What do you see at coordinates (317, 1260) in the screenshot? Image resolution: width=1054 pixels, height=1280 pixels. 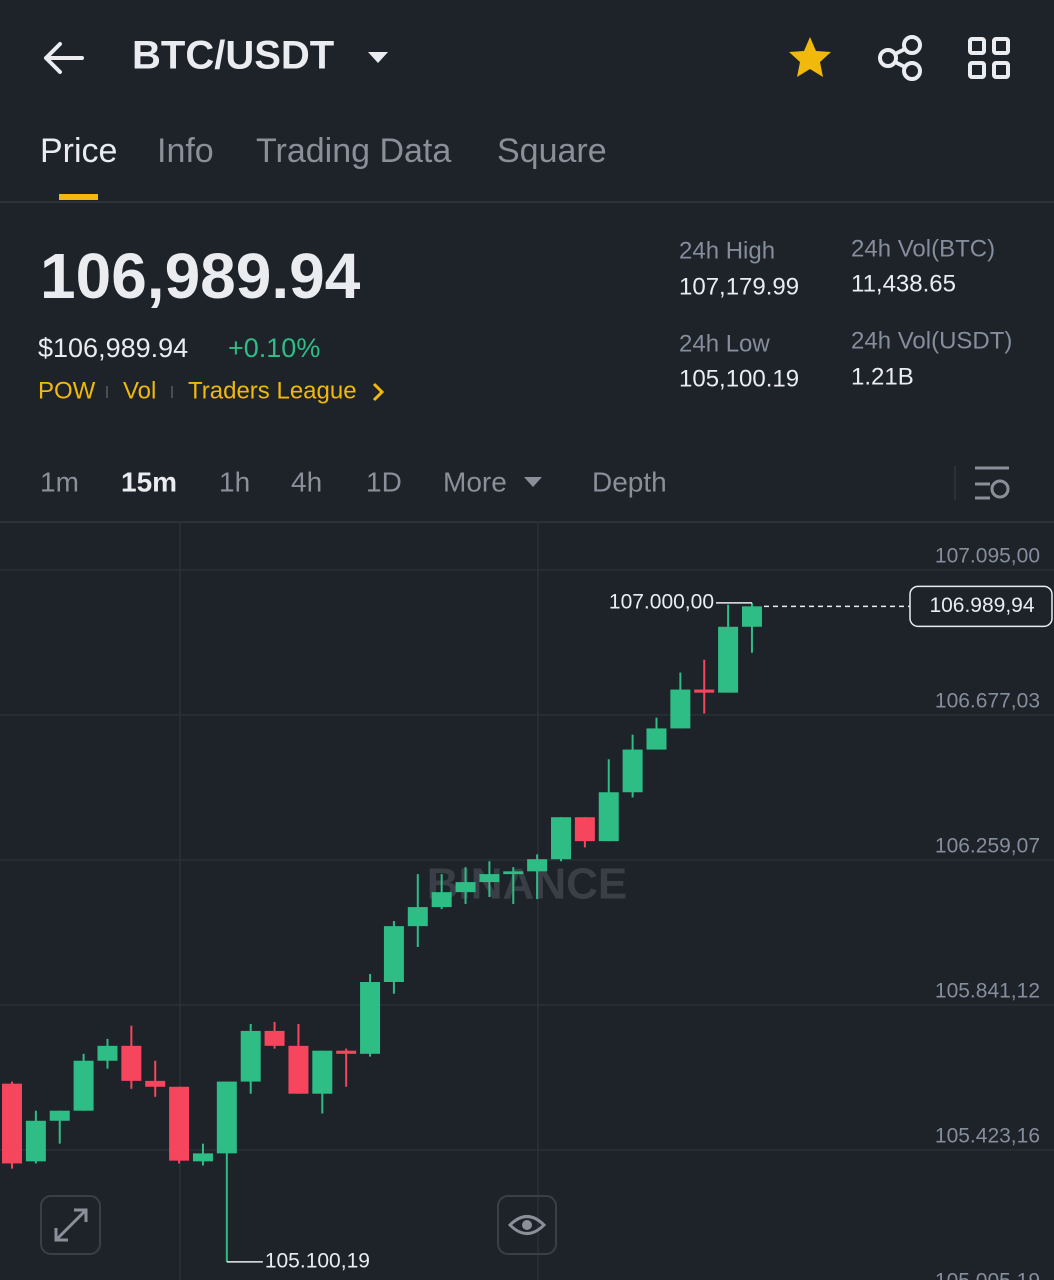 I see `low-label: 105.100,19` at bounding box center [317, 1260].